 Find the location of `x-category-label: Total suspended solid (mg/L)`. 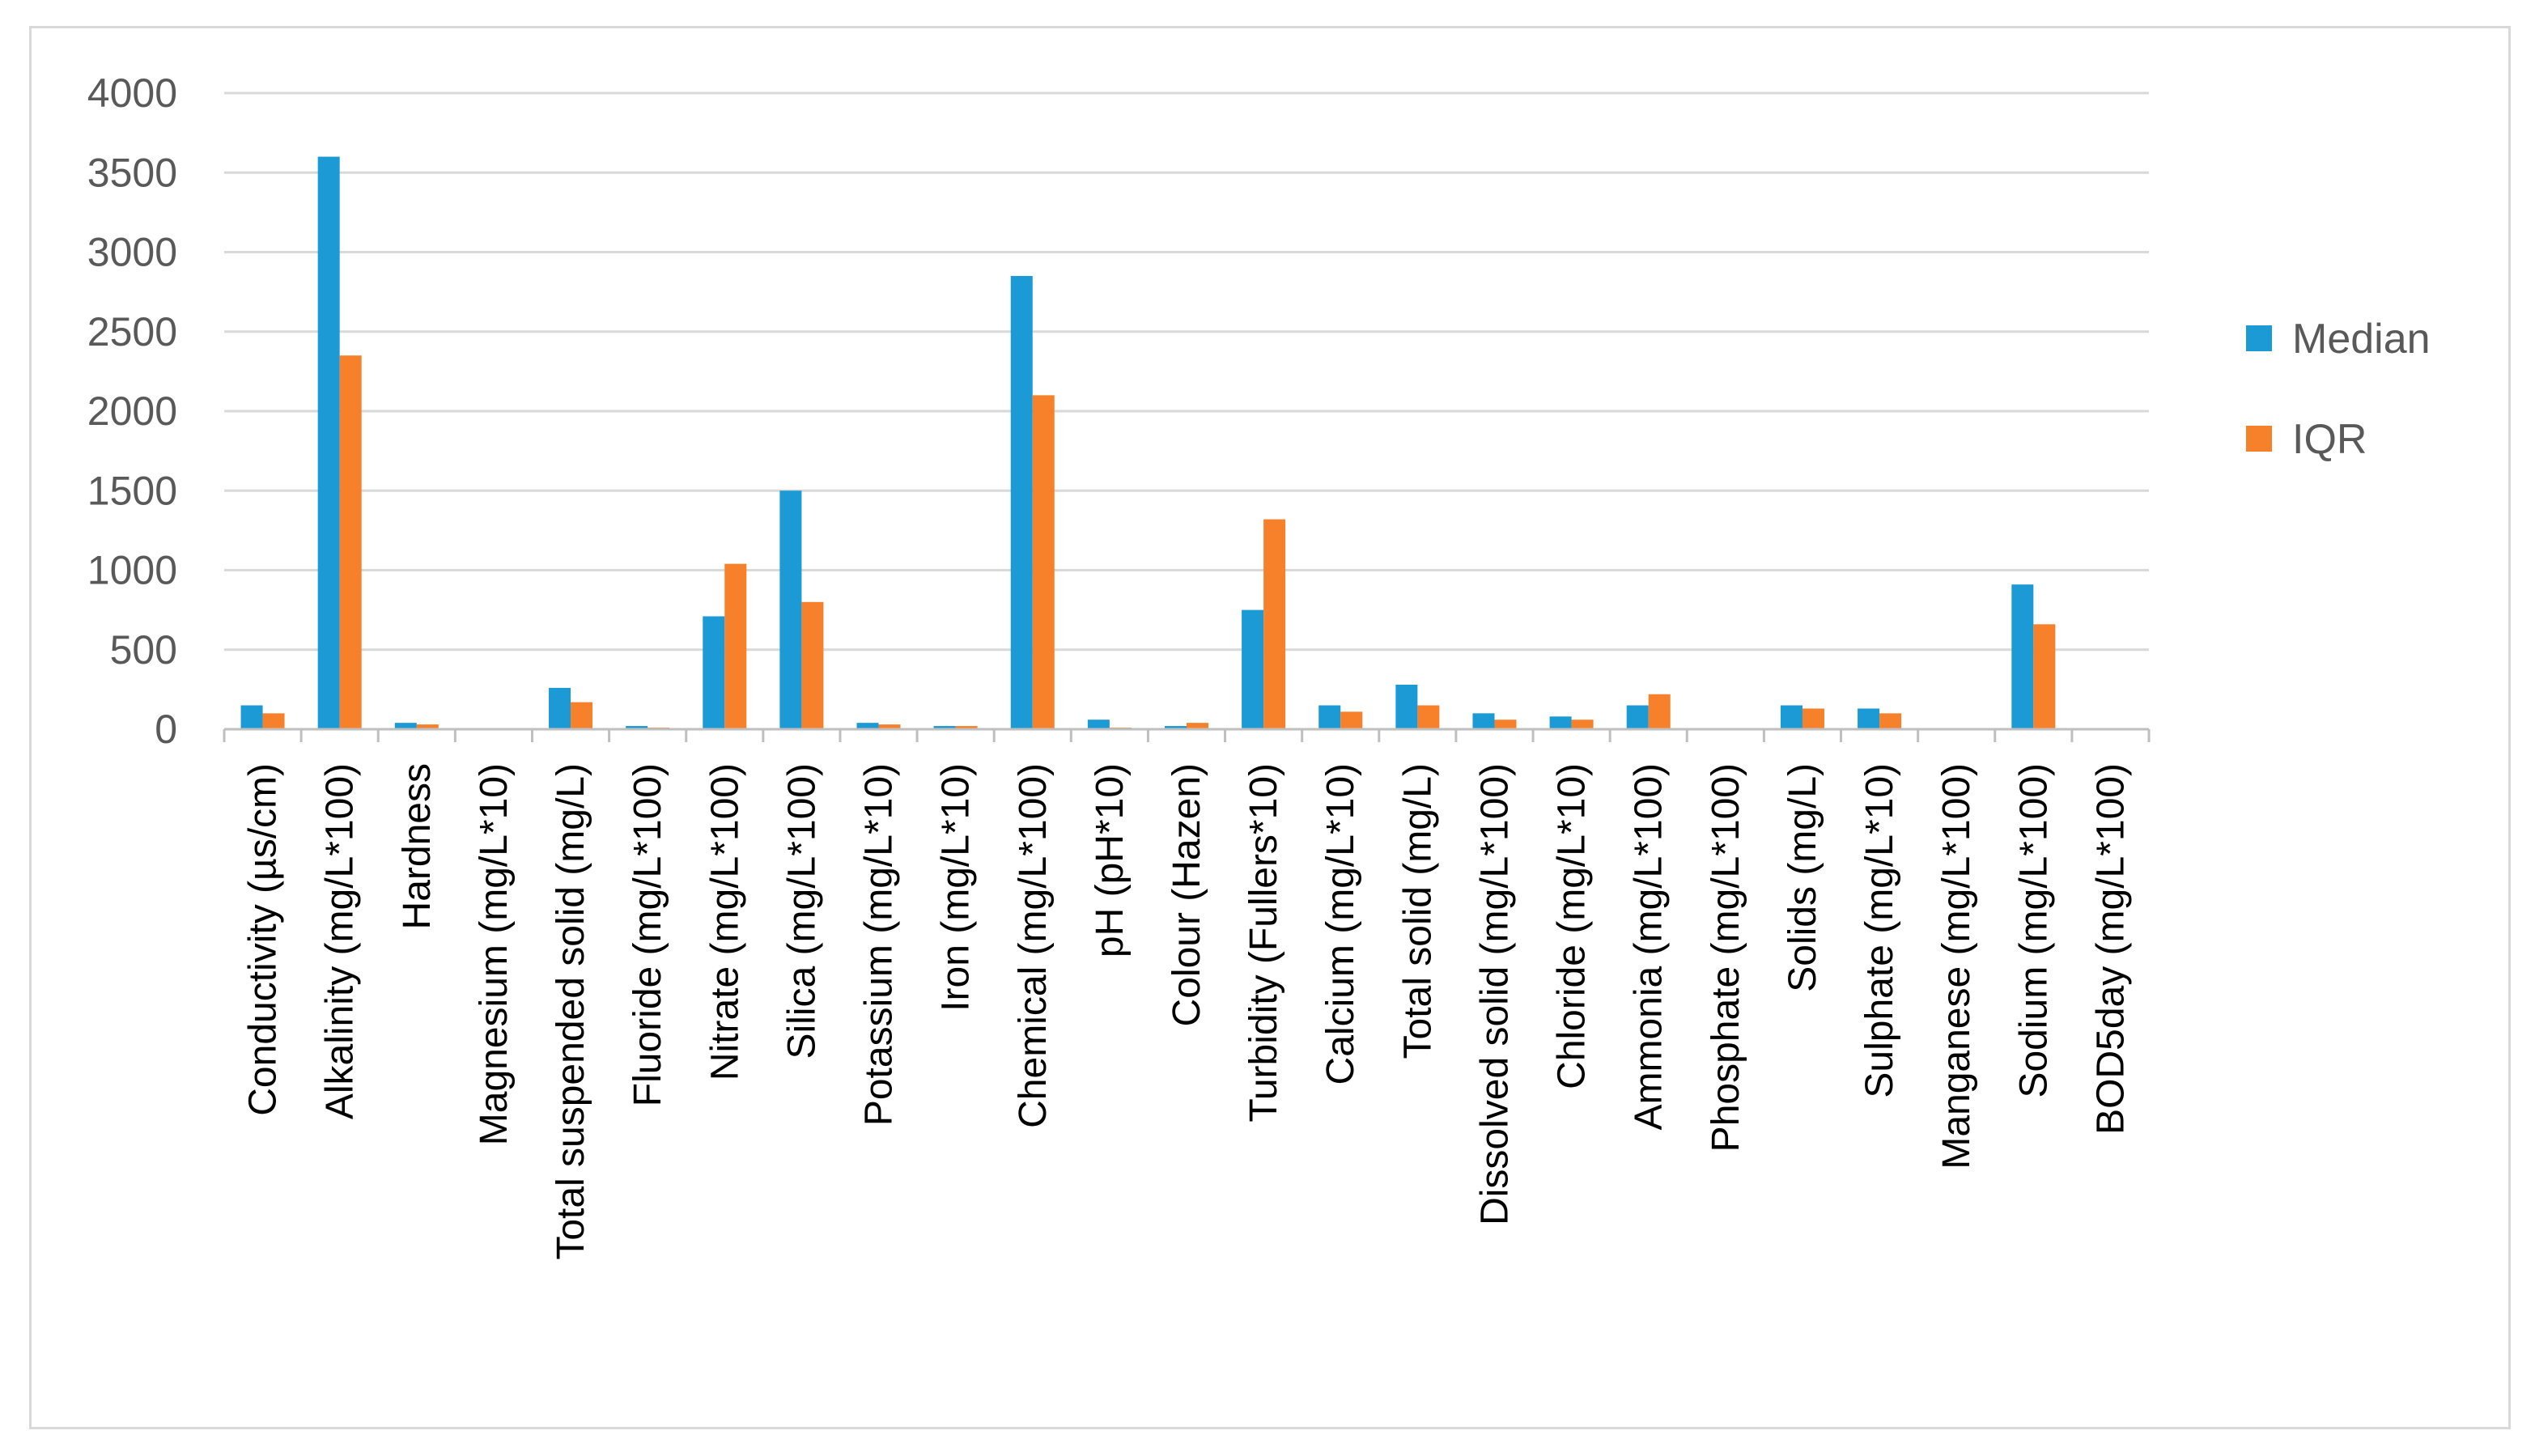

x-category-label: Total suspended solid (mg/L) is located at coordinates (571, 1012).